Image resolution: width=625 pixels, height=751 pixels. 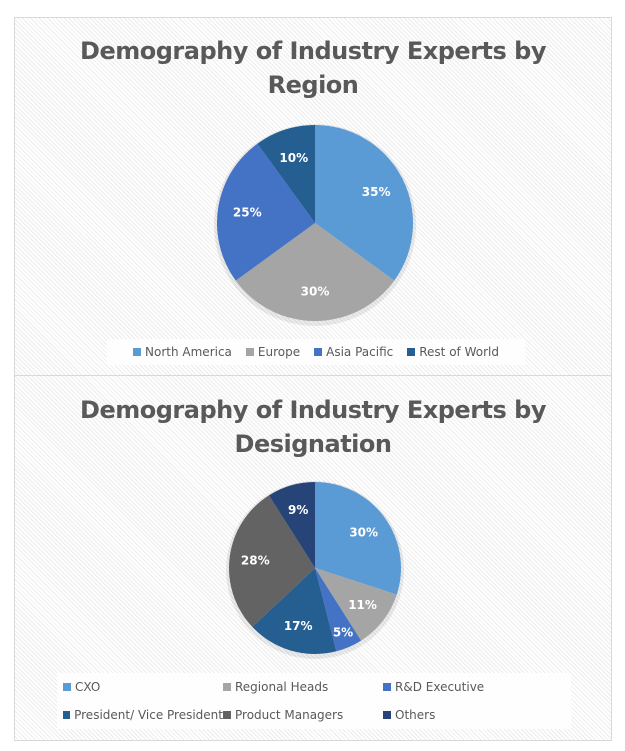 I want to click on legend-item-asia-pacific: Asia Pacific, so click(x=353, y=352).